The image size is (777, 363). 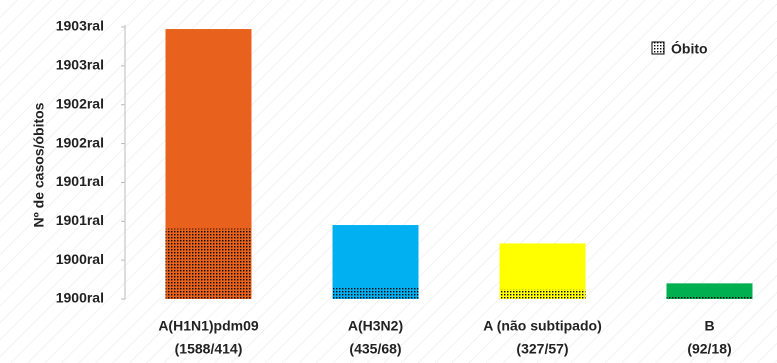 I want to click on x-tick-note: (92/18), so click(x=709, y=349).